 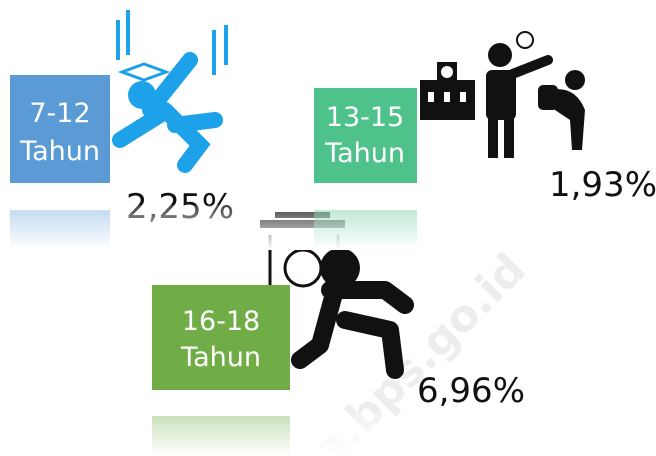 I want to click on school-icon, so click(x=502, y=94).